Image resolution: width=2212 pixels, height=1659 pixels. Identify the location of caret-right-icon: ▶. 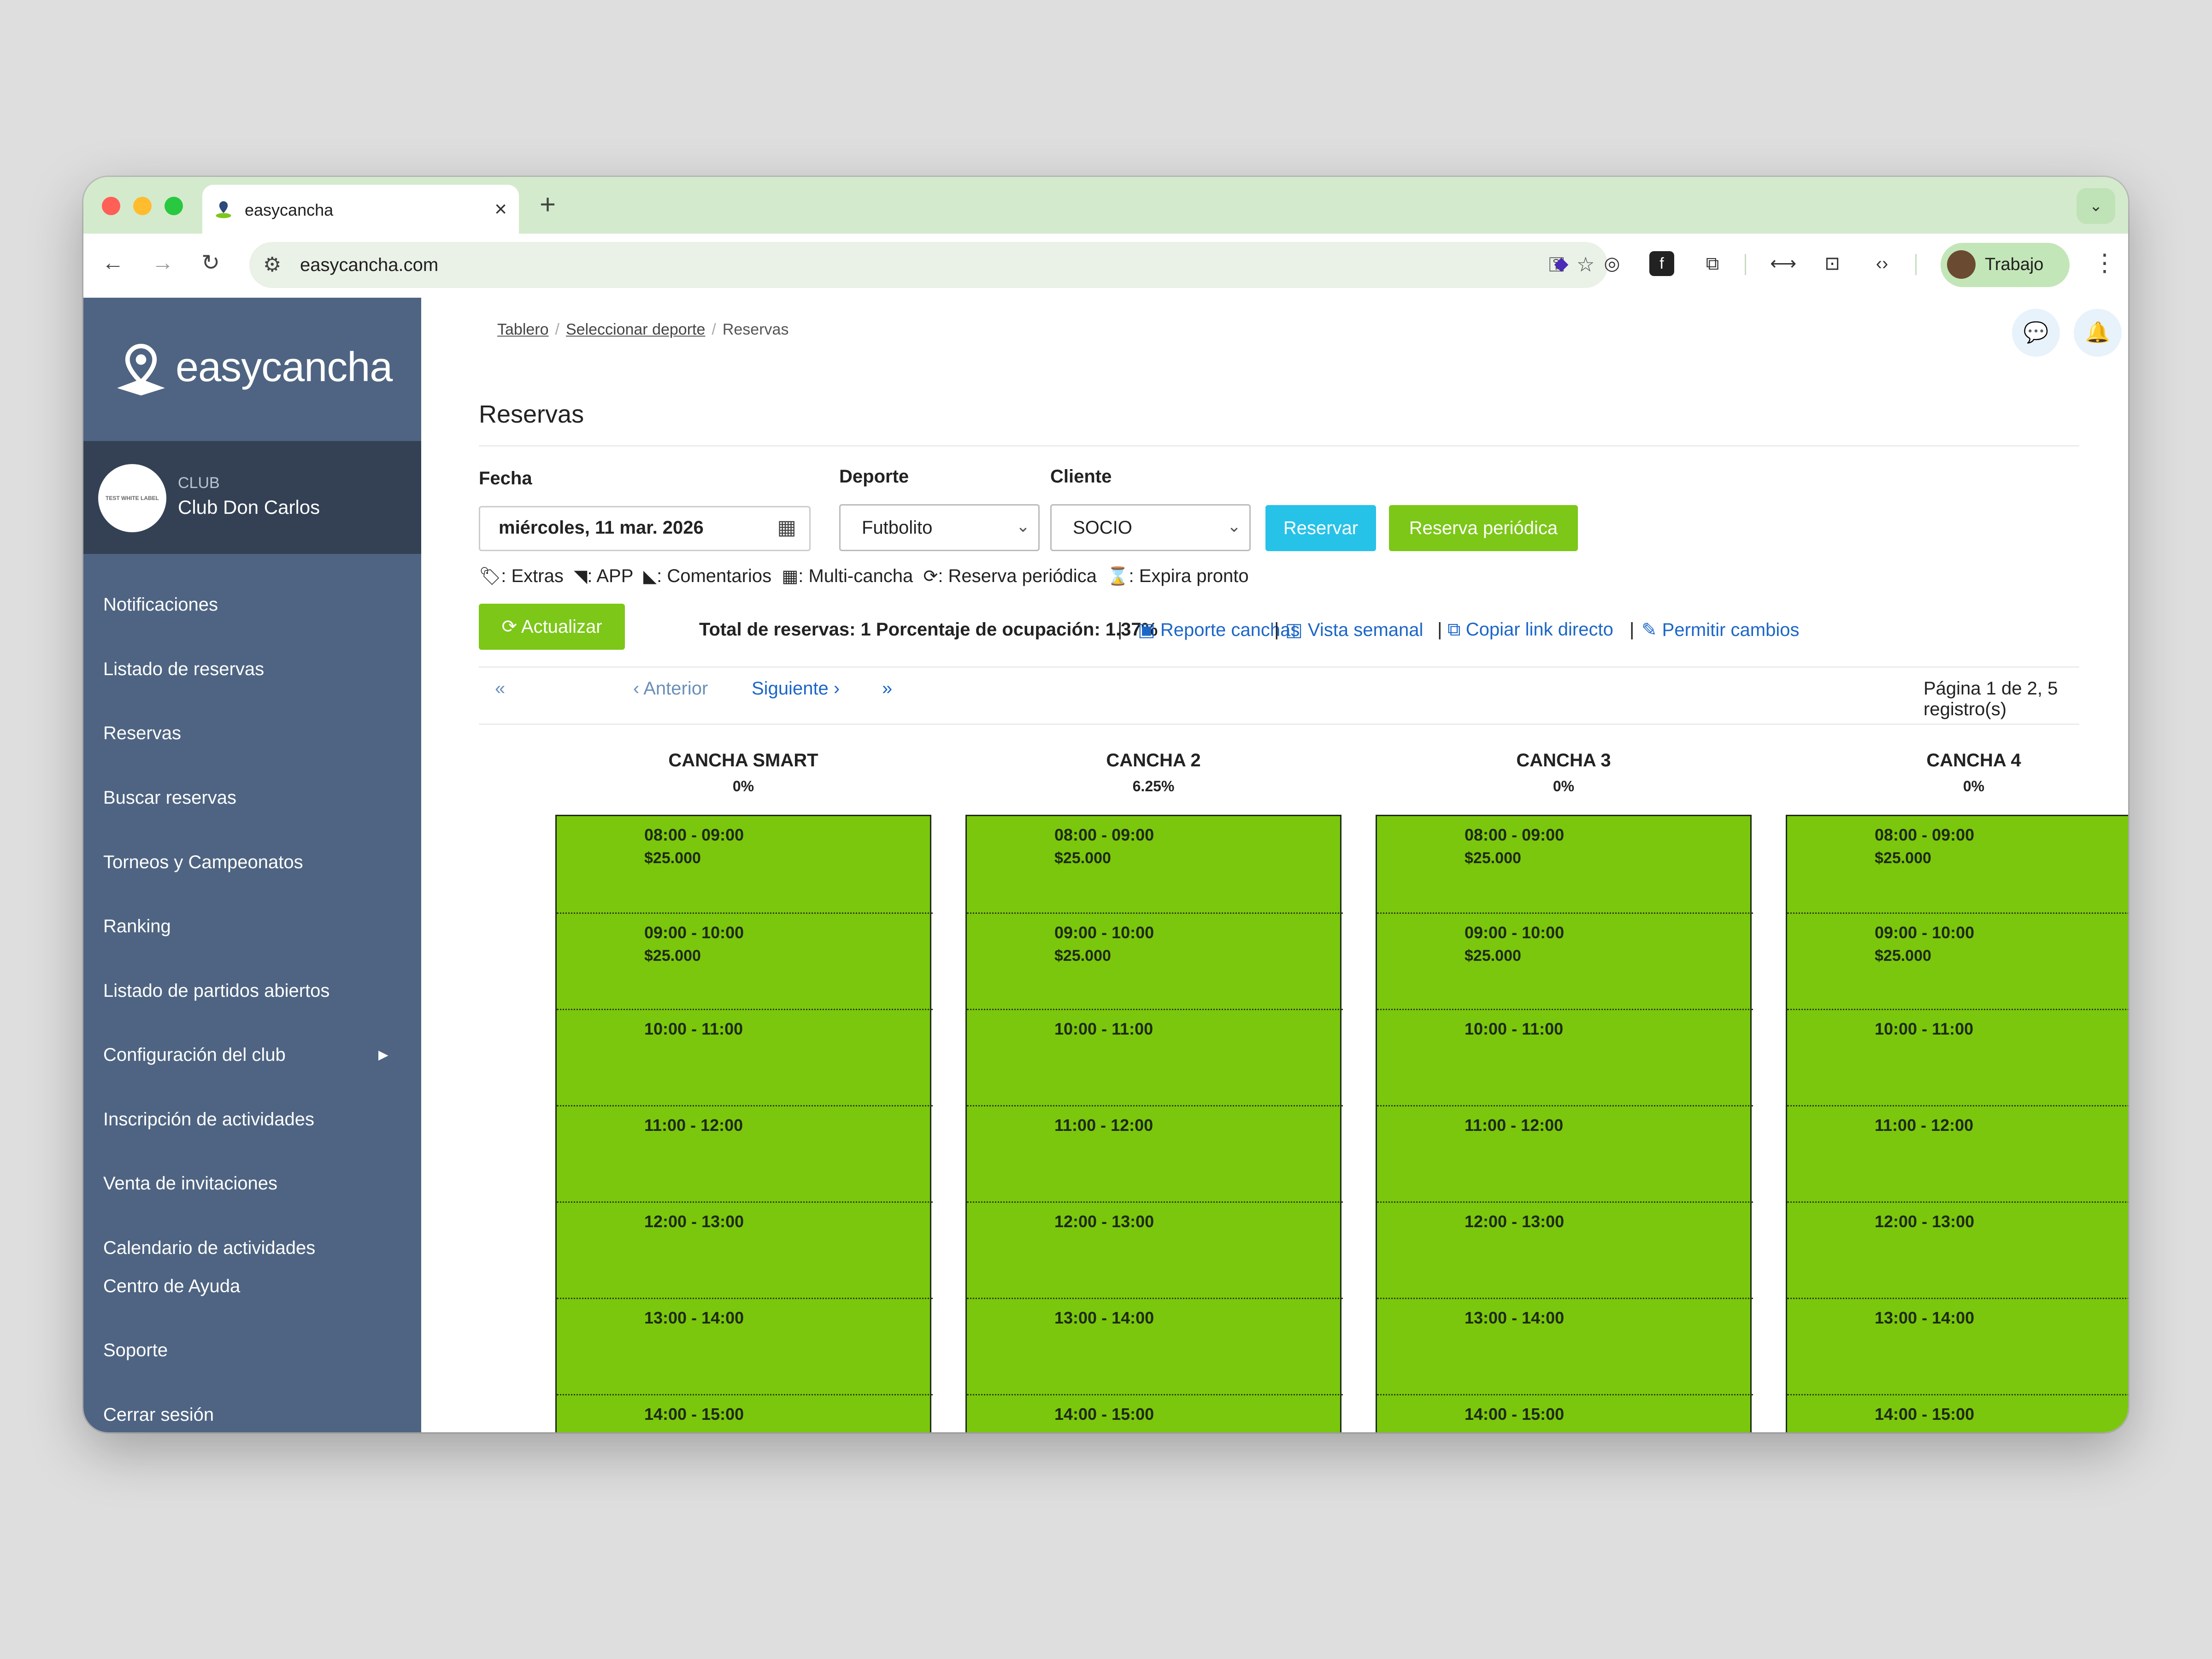
(383, 1054).